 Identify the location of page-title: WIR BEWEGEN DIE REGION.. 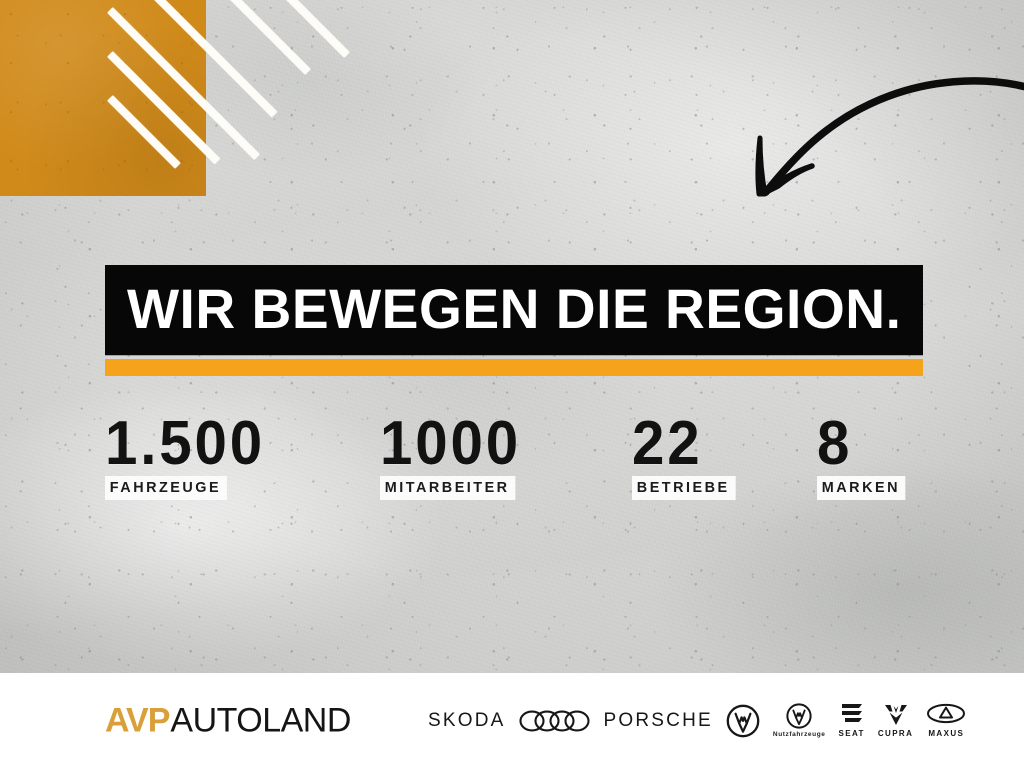
(514, 308).